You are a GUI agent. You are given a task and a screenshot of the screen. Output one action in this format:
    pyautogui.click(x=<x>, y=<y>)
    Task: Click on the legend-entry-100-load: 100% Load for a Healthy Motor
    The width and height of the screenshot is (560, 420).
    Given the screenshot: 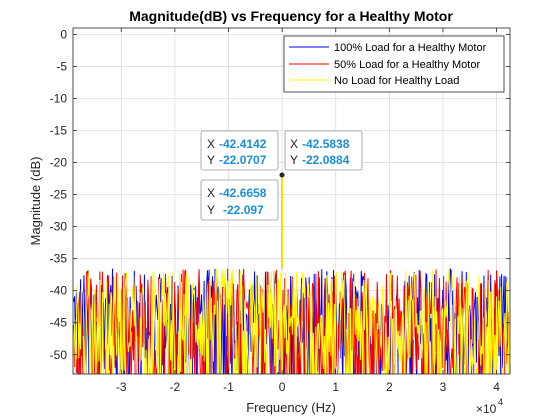 What is the action you would take?
    pyautogui.click(x=410, y=48)
    